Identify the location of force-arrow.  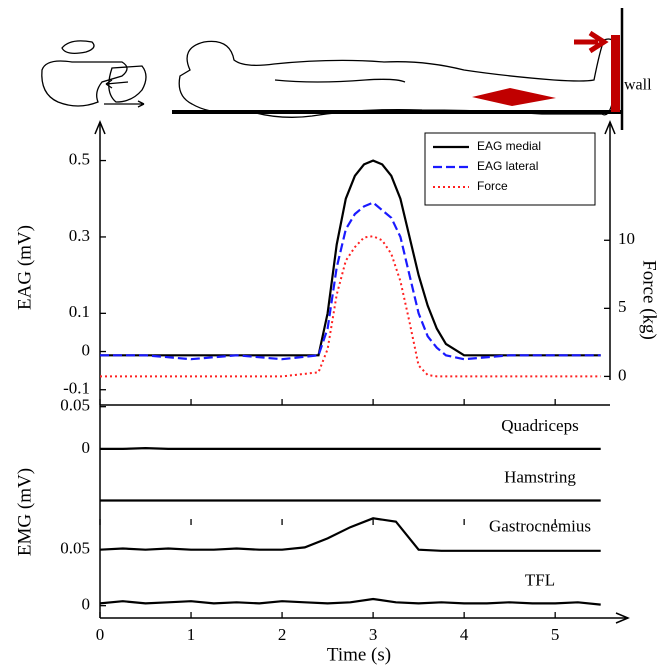
(591, 42).